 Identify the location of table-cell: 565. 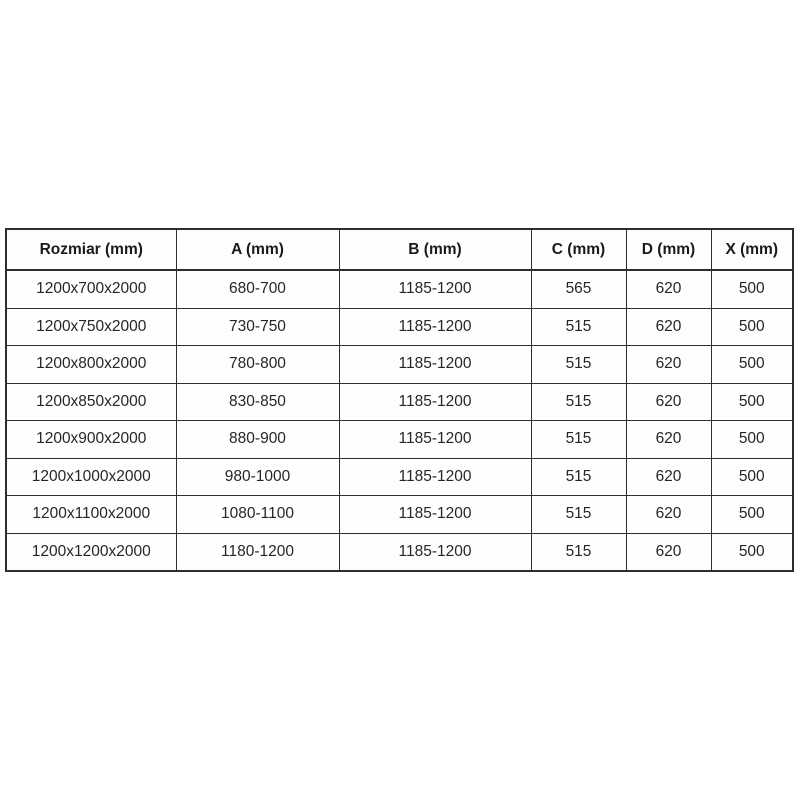
(578, 289).